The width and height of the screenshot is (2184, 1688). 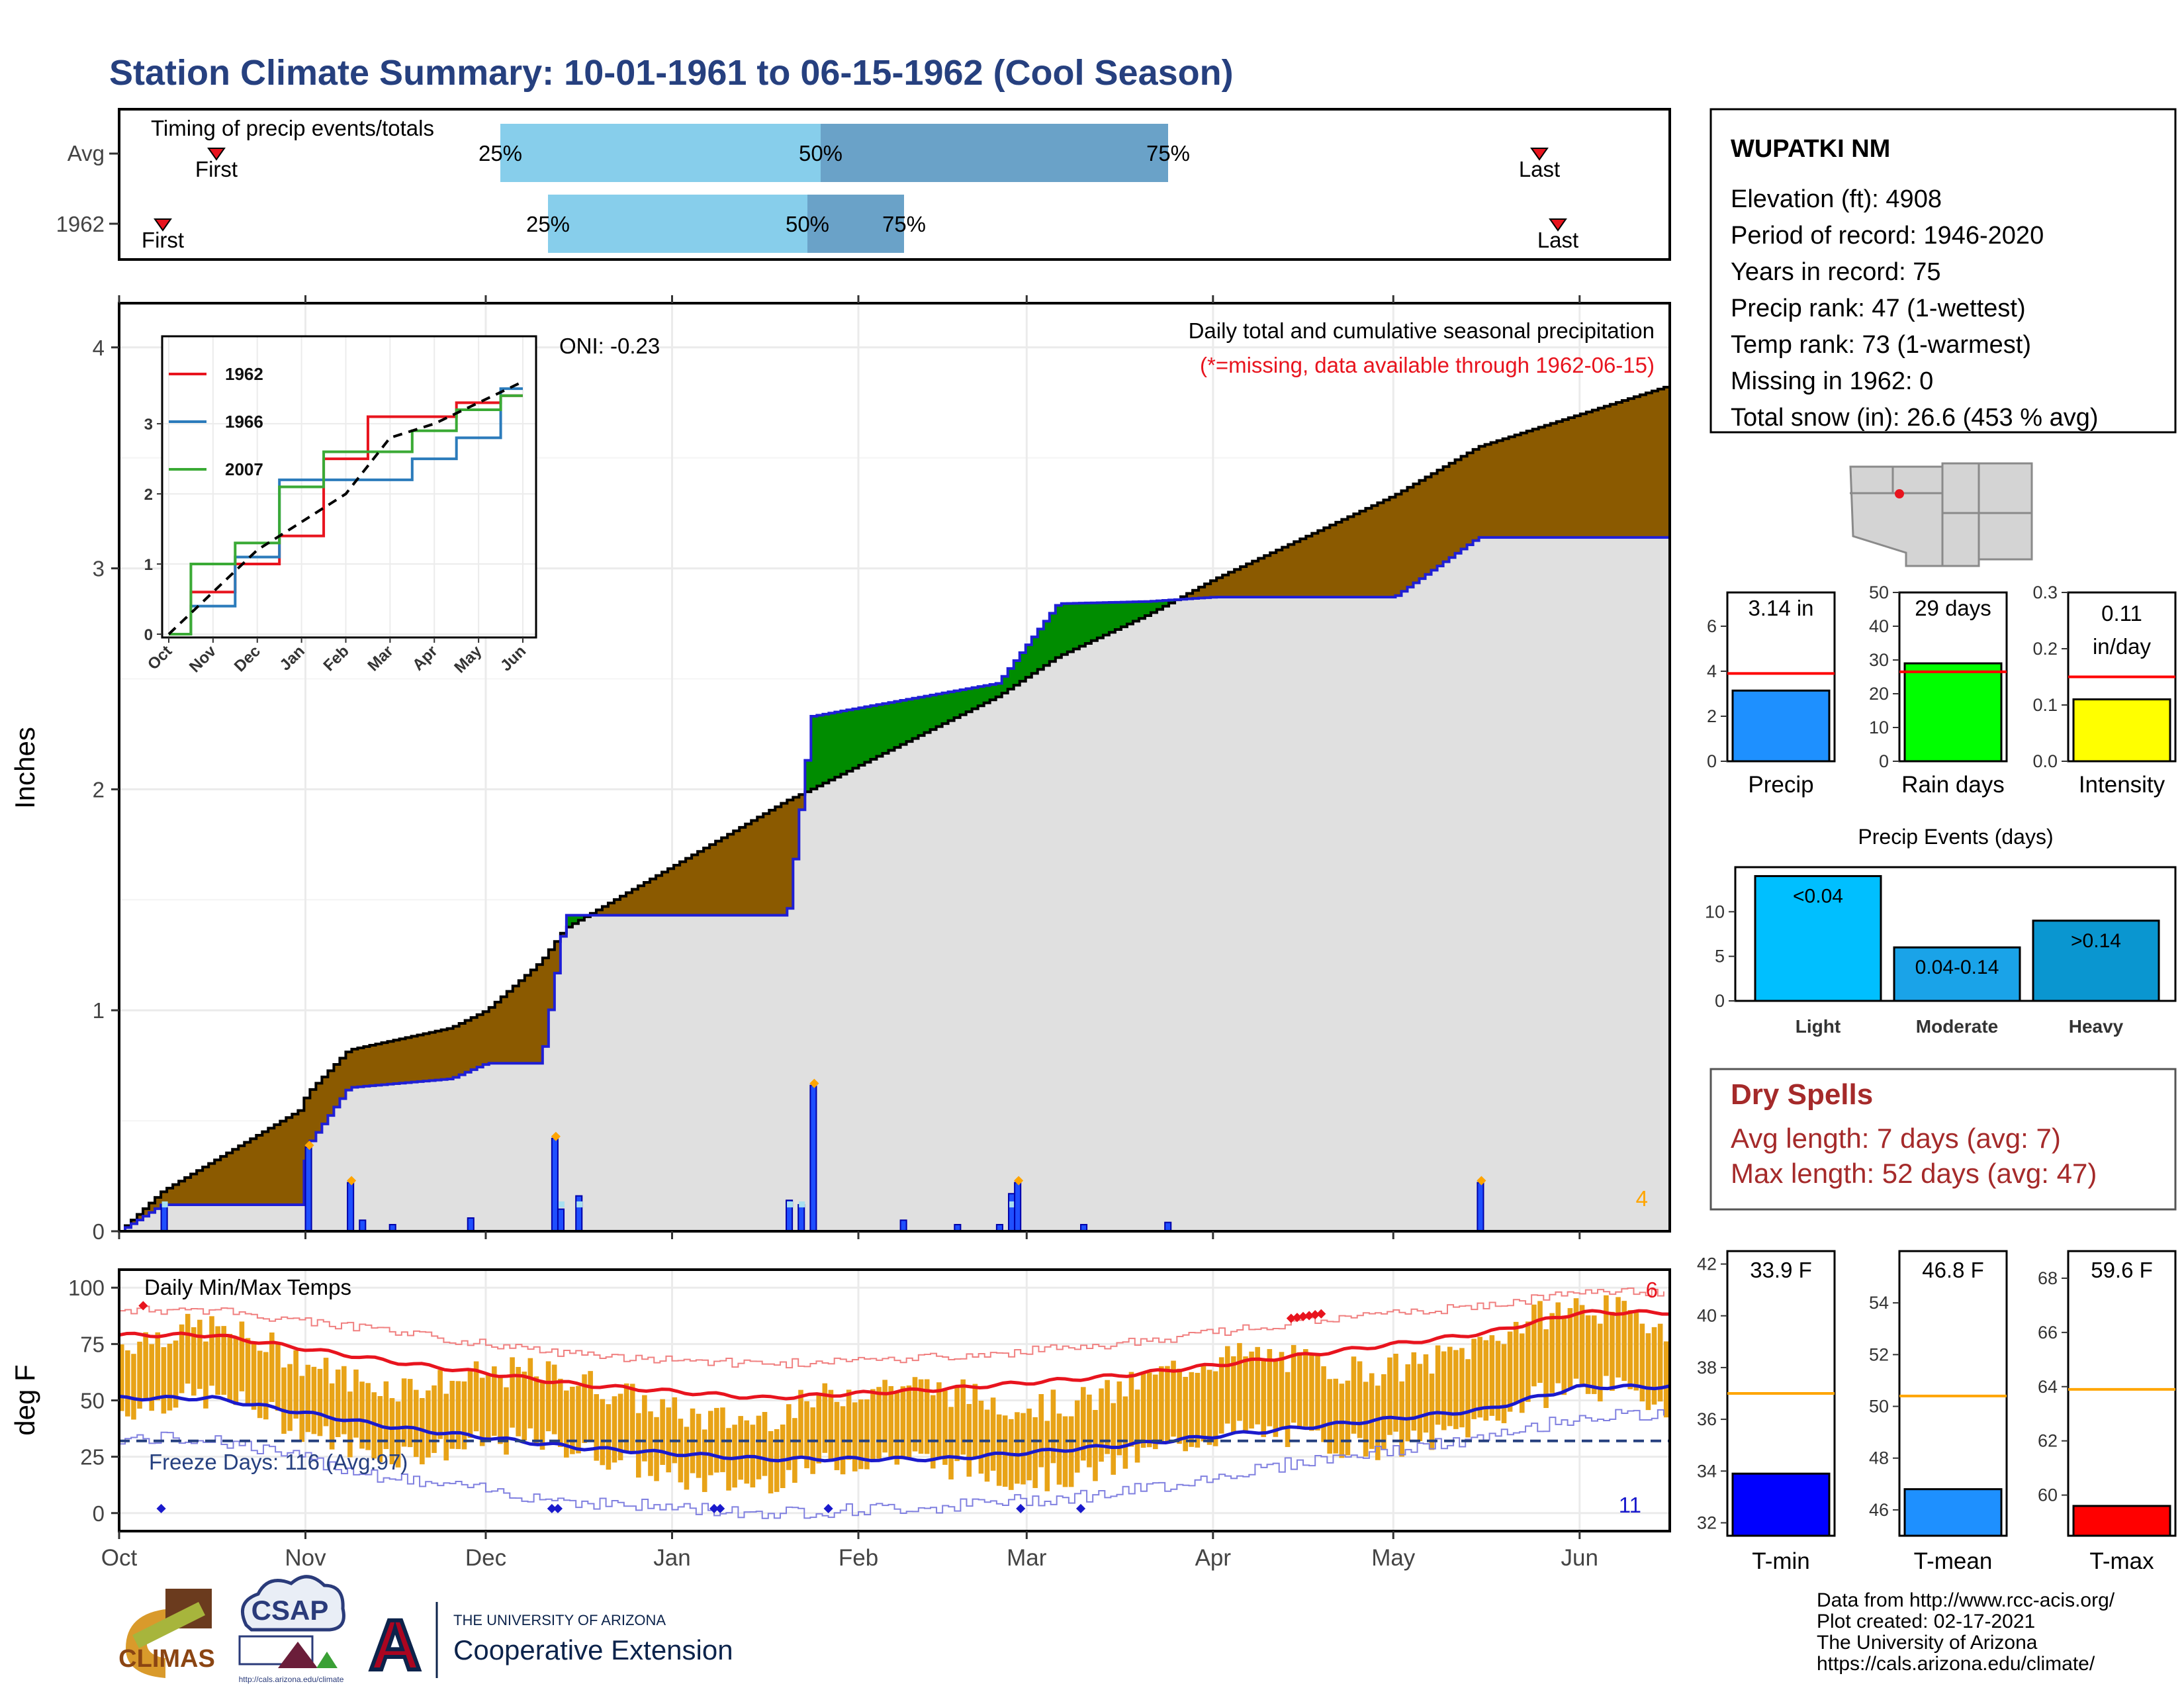 What do you see at coordinates (609, 346) in the screenshot?
I see `oni-label: ONI: -0.23` at bounding box center [609, 346].